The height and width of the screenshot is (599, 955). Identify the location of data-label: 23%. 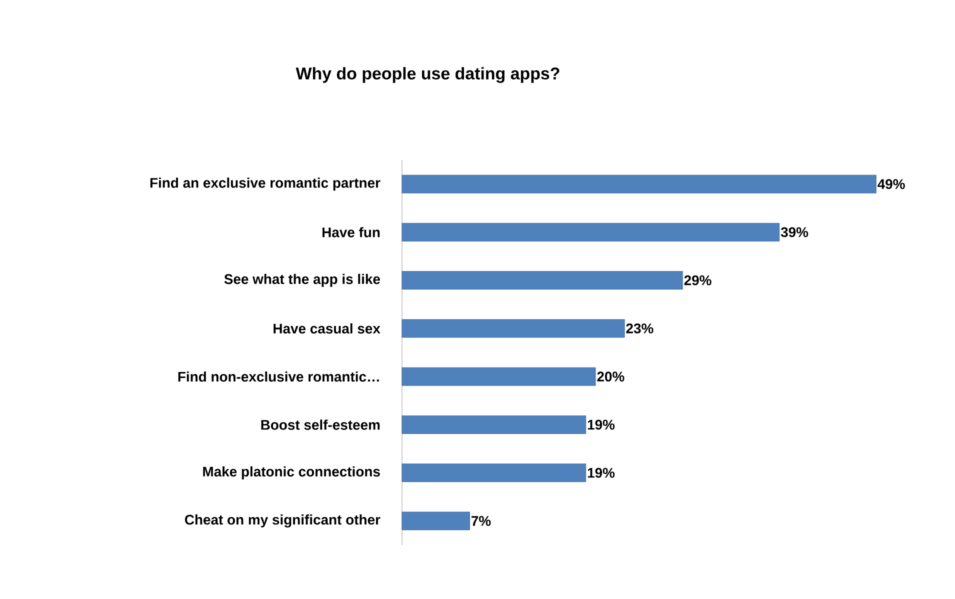
(640, 328).